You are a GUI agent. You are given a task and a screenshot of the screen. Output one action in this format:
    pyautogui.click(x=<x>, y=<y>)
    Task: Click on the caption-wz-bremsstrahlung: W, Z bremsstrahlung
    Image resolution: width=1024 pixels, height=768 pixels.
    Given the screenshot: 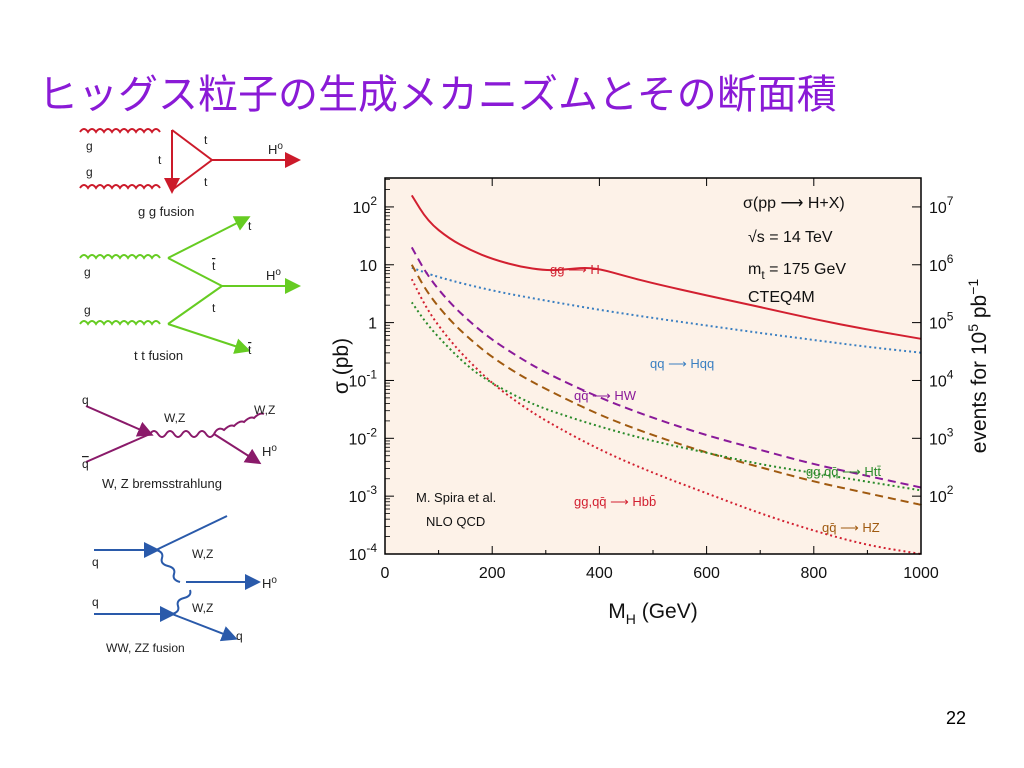 What is the action you would take?
    pyautogui.click(x=162, y=483)
    